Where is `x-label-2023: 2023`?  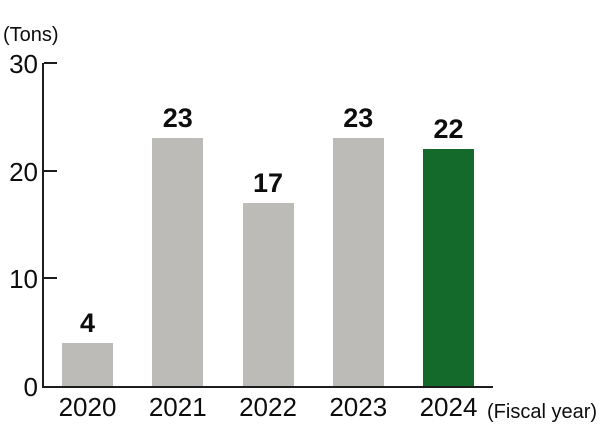
x-label-2023: 2023 is located at coordinates (358, 407).